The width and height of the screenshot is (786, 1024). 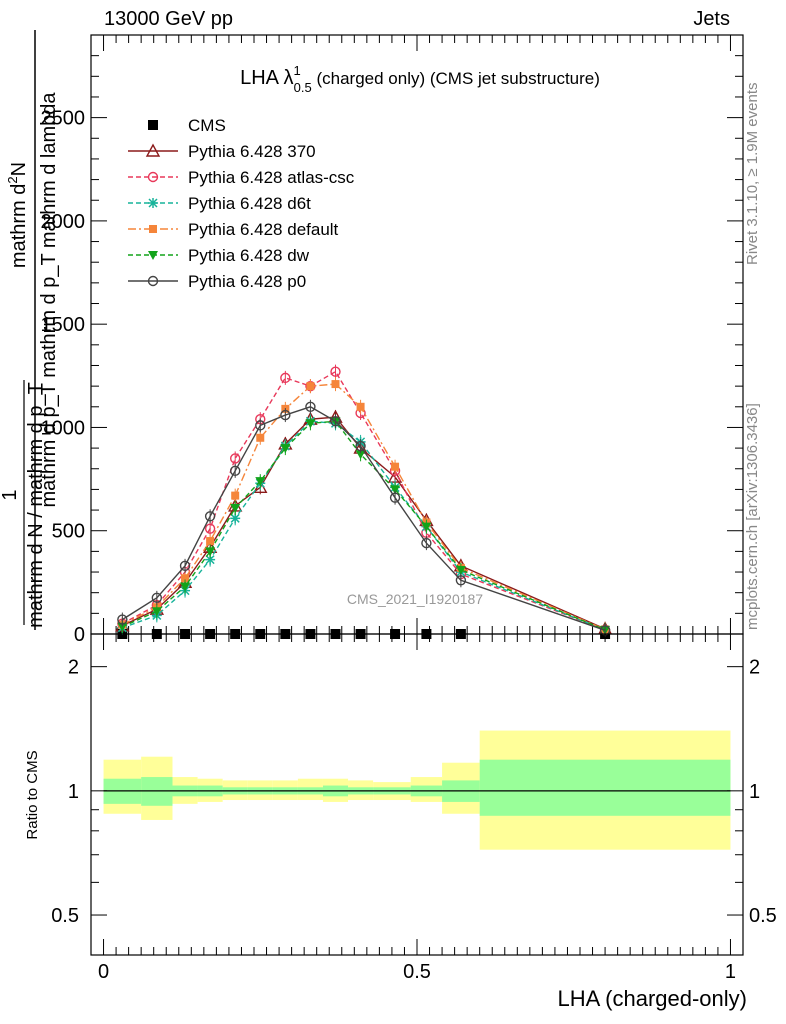 What do you see at coordinates (73, 792) in the screenshot?
I see `ratio-y-tick-label: 1` at bounding box center [73, 792].